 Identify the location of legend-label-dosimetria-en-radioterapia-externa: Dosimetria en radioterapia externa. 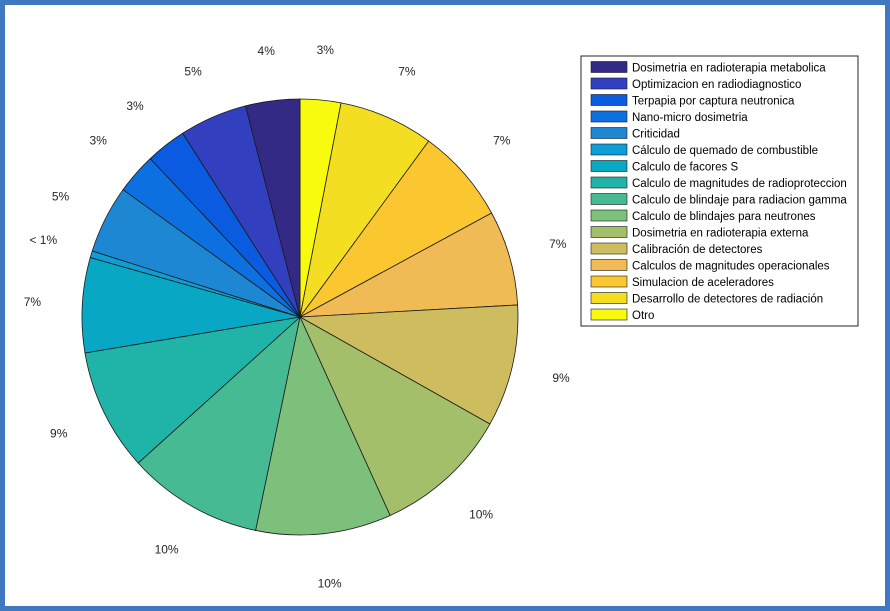
(720, 234).